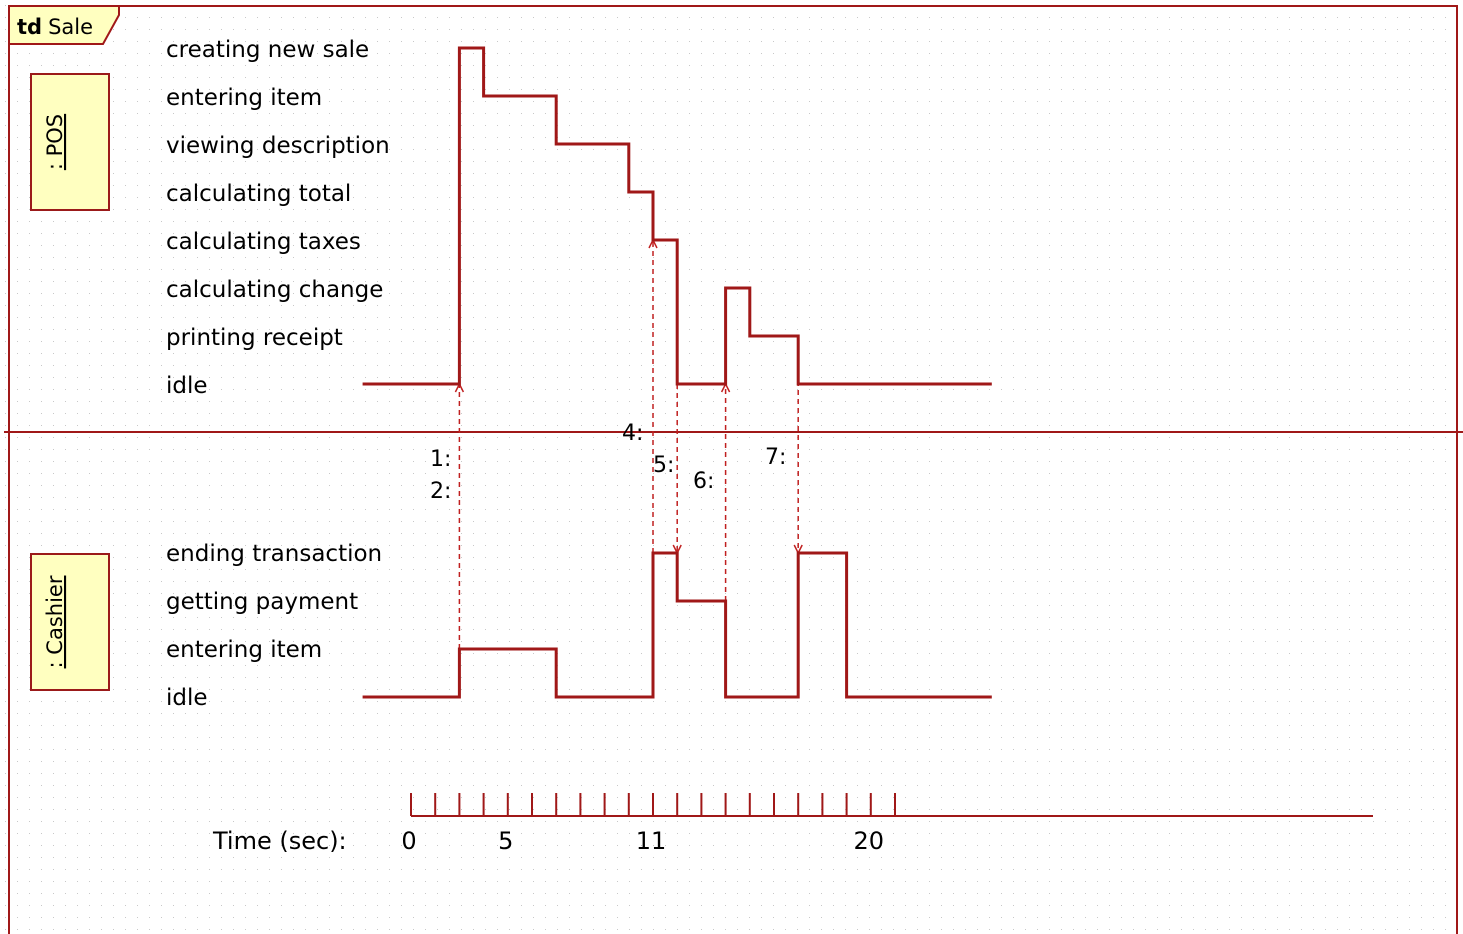 Image resolution: width=1463 pixels, height=934 pixels. I want to click on lifeline-box-cashier: : Cashier, so click(70, 622).